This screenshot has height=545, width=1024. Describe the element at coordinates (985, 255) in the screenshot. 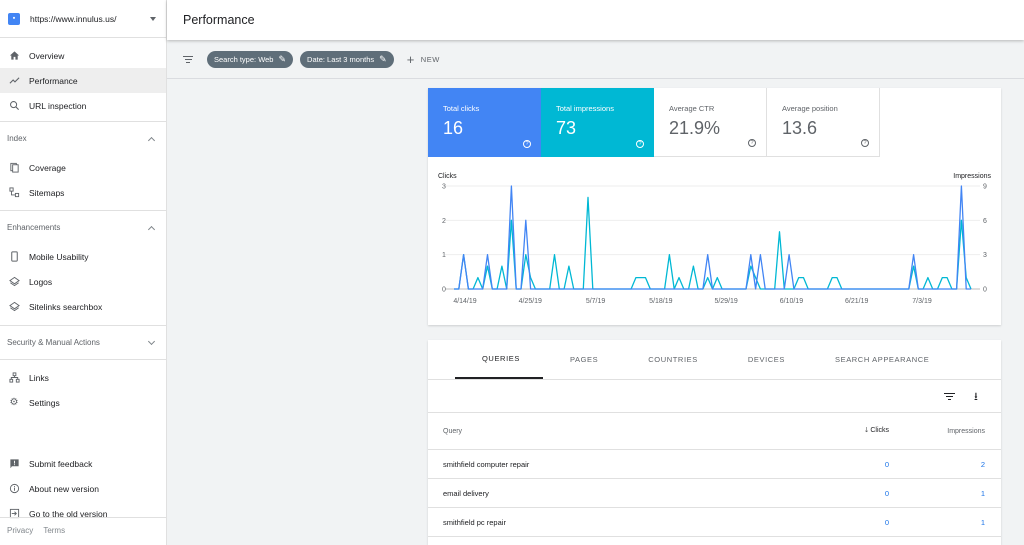

I see `right-tick-label: 3` at that location.